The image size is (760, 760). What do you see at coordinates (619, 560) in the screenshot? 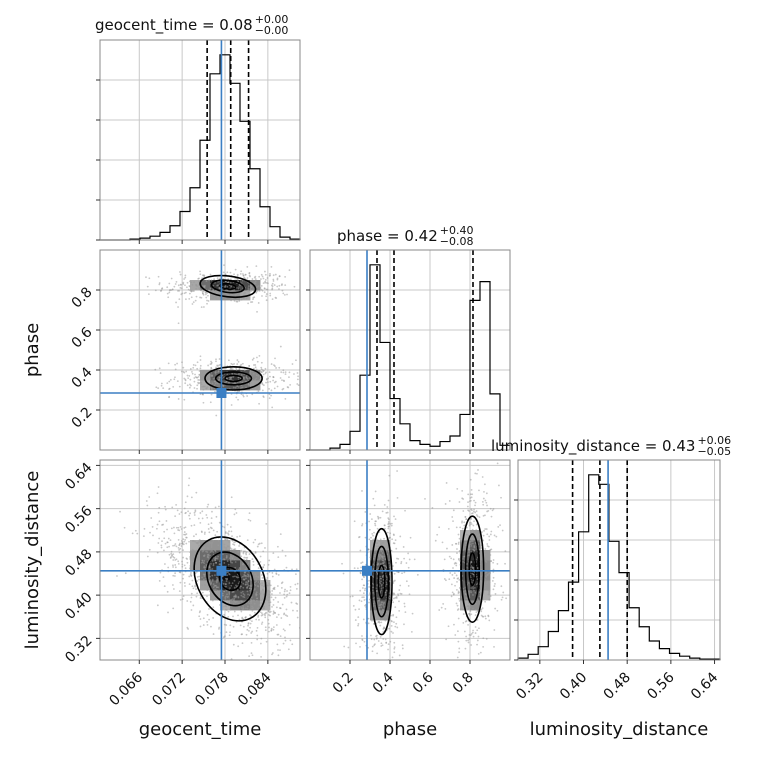
I see `panel-frame` at bounding box center [619, 560].